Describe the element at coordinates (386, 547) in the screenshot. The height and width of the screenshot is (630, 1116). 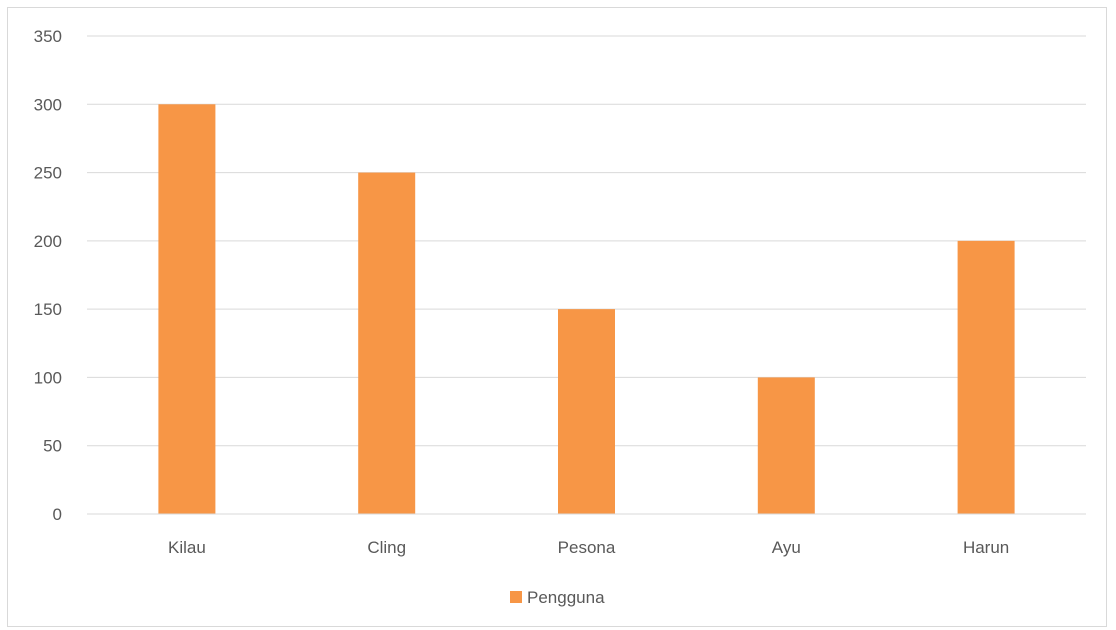
I see `x-tick-label-cling: Cling` at that location.